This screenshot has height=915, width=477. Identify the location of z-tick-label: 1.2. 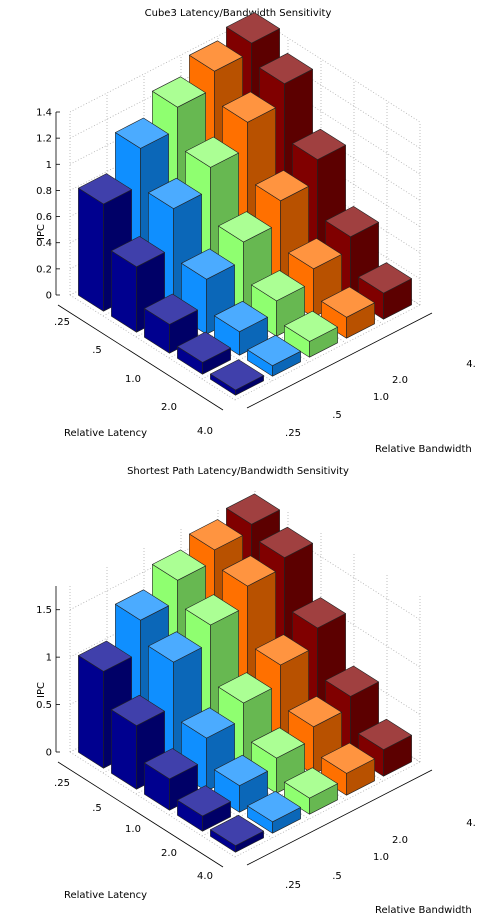
(44, 139).